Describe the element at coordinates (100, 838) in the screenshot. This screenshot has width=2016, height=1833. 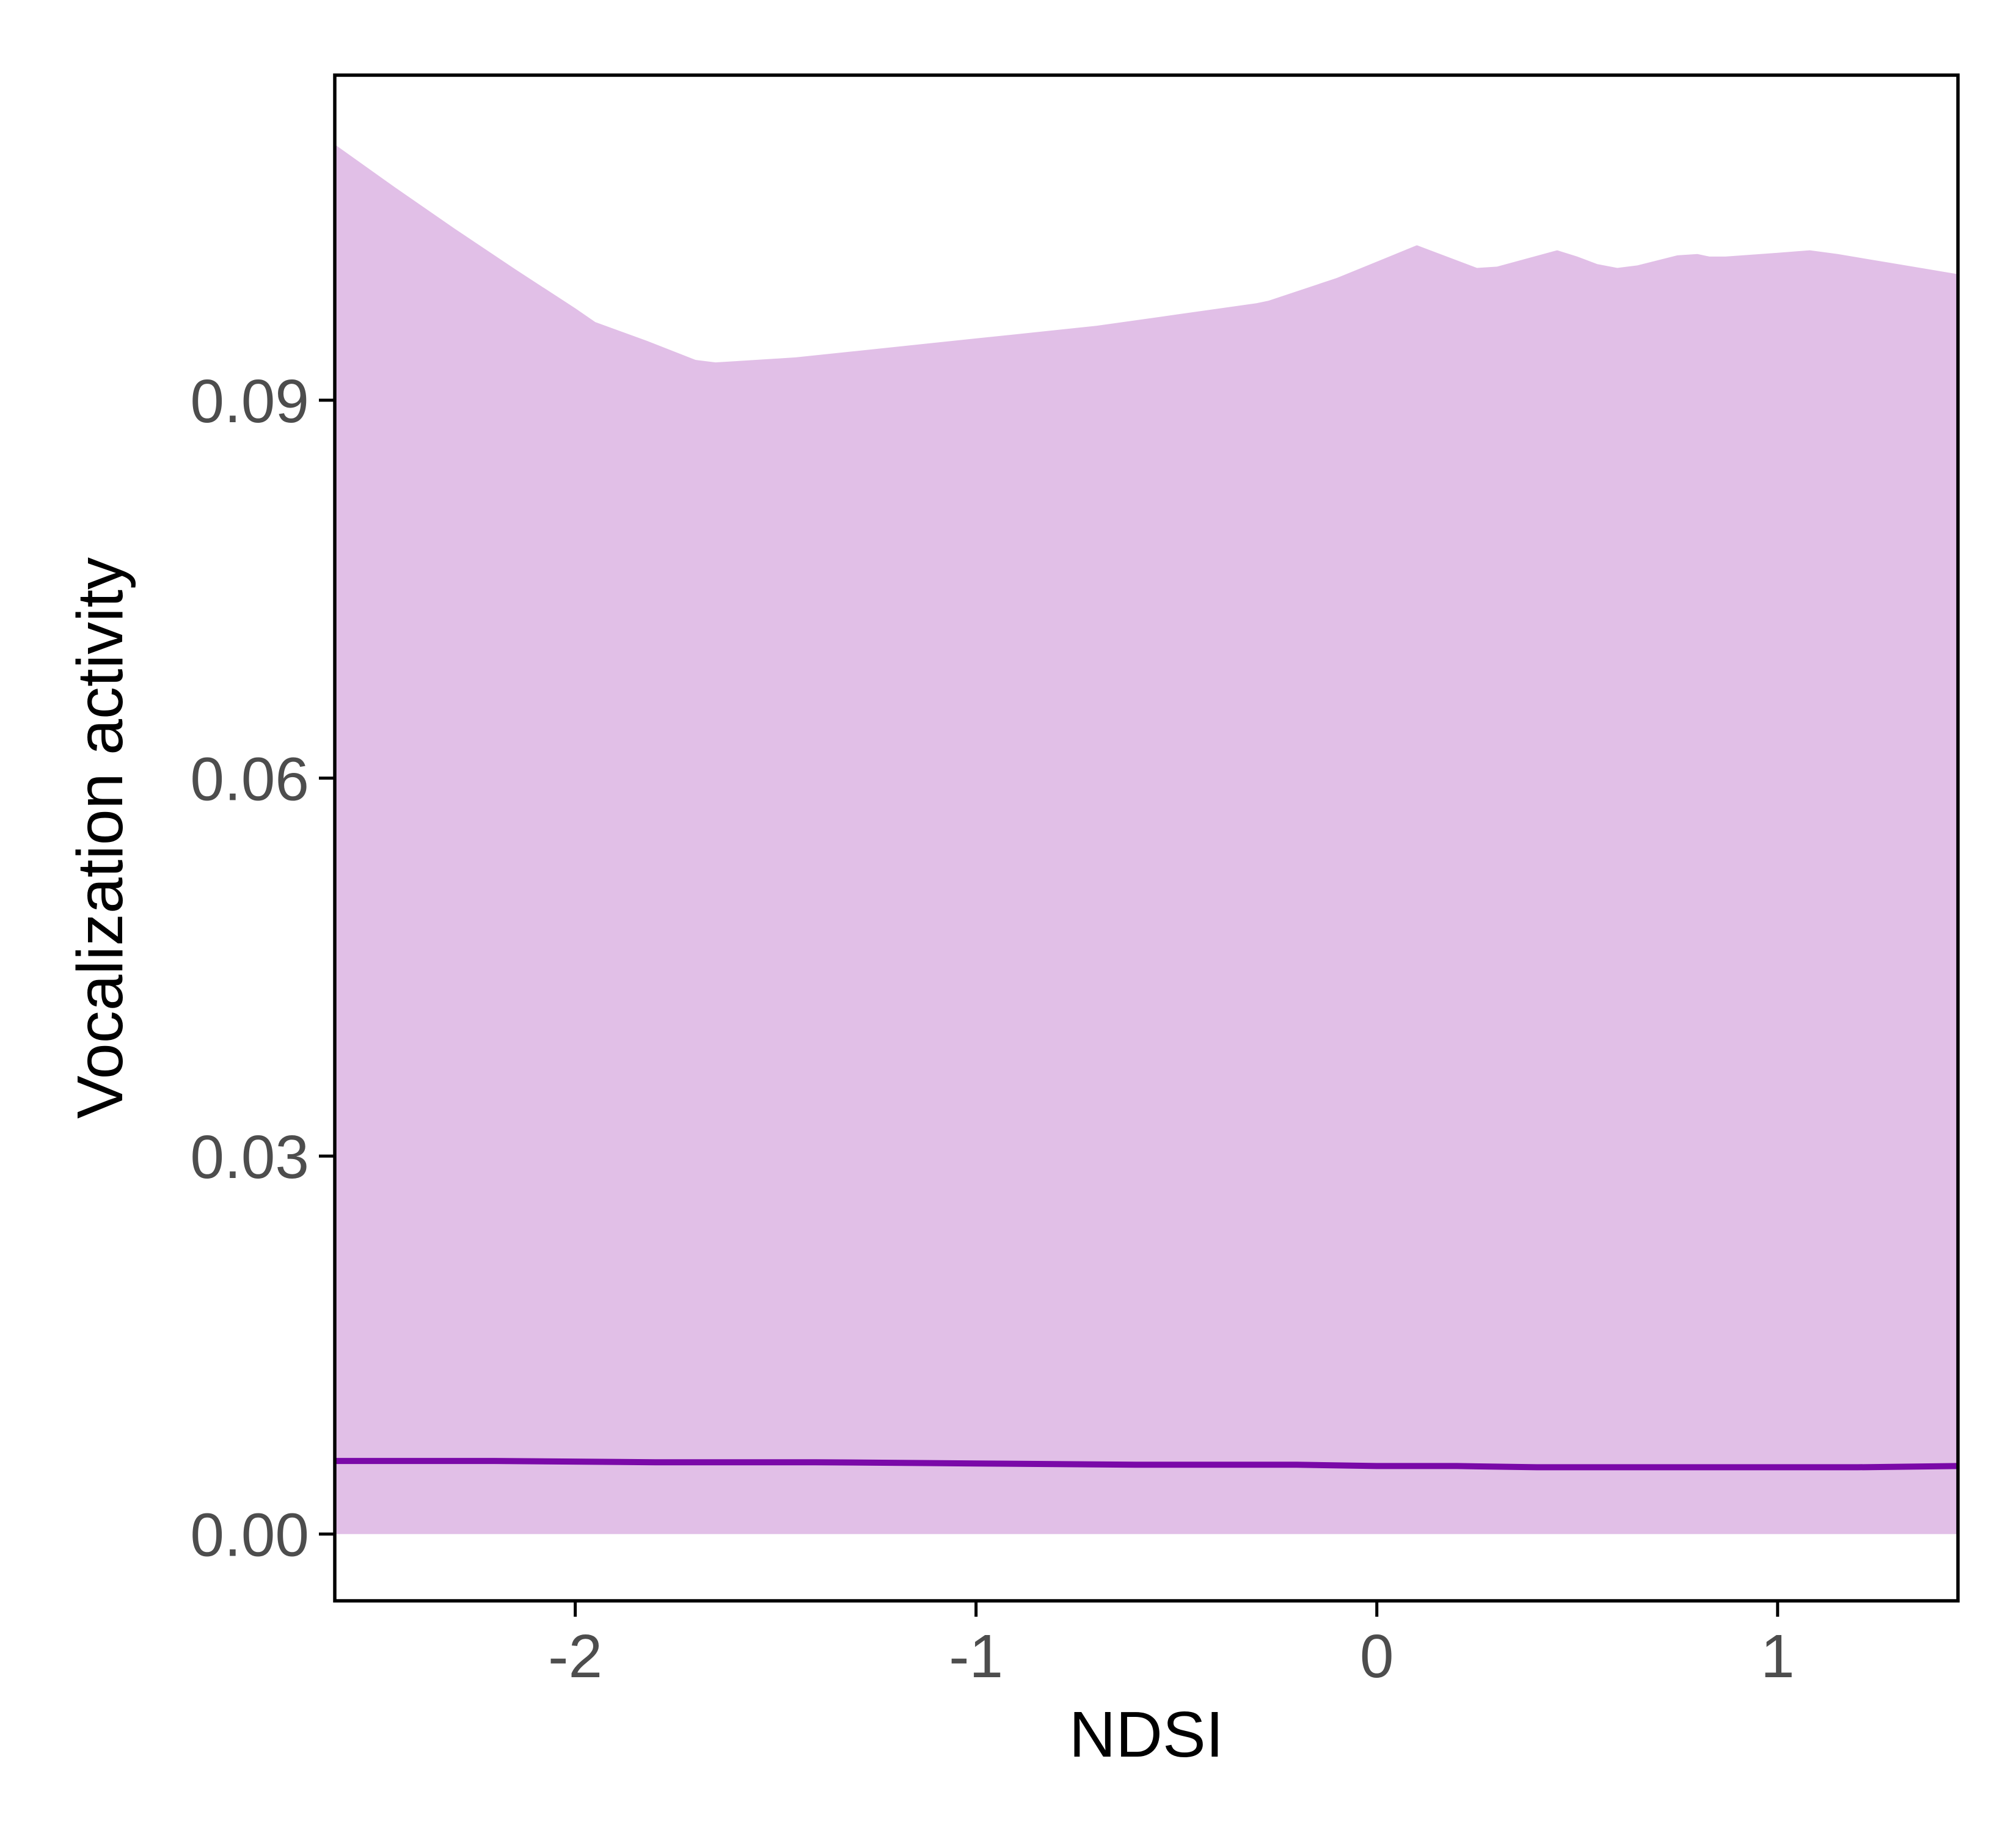
I see `y-axis-title: Vocalization activity` at that location.